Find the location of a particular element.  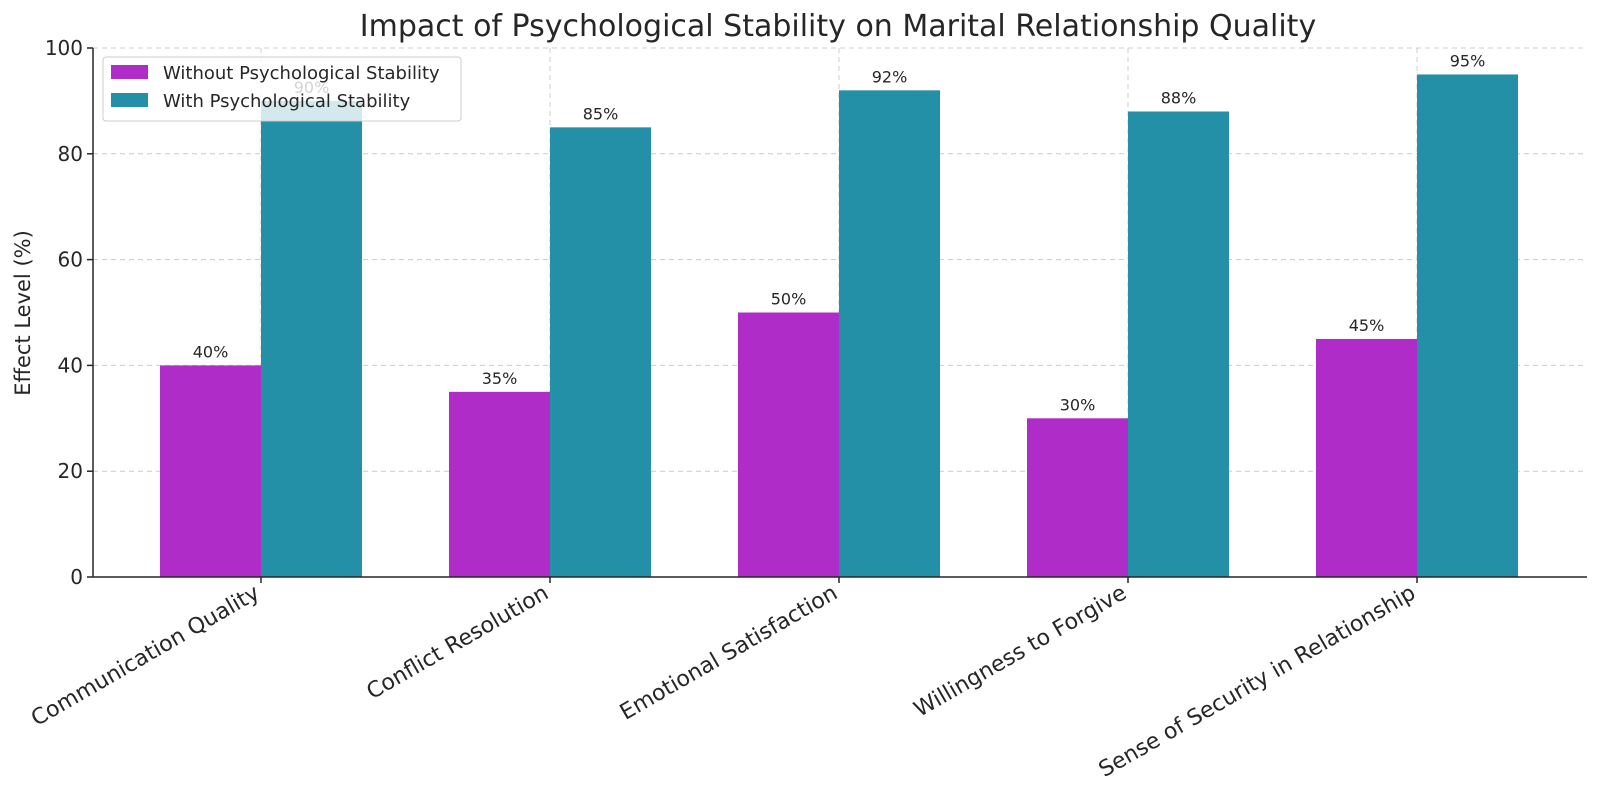

legend-box is located at coordinates (282, 89).